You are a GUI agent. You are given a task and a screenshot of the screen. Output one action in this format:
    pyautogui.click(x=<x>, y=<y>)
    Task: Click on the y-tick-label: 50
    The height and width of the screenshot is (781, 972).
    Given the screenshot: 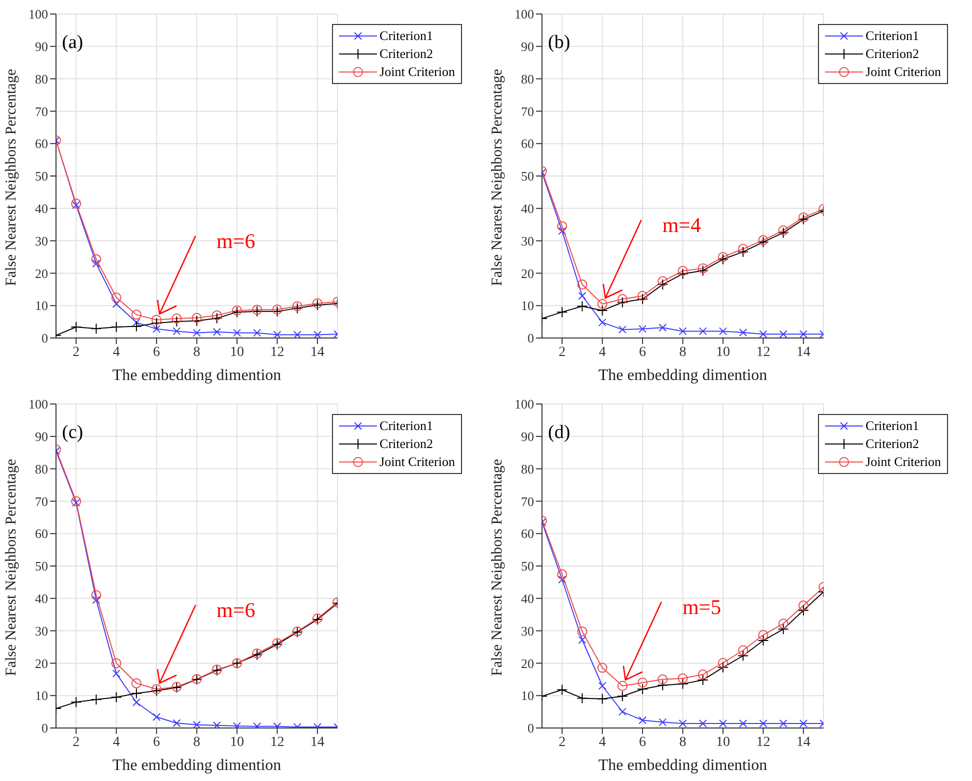 What is the action you would take?
    pyautogui.click(x=527, y=176)
    